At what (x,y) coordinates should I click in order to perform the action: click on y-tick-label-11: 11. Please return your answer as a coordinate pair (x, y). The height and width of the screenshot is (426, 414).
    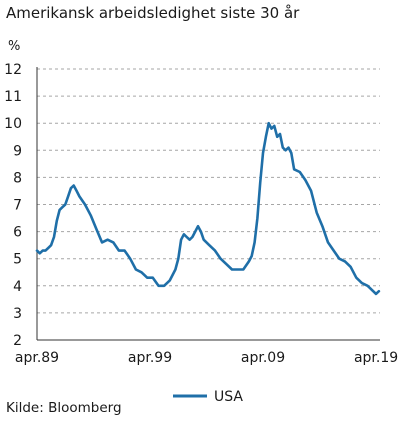
    Looking at the image, I should click on (13, 97).